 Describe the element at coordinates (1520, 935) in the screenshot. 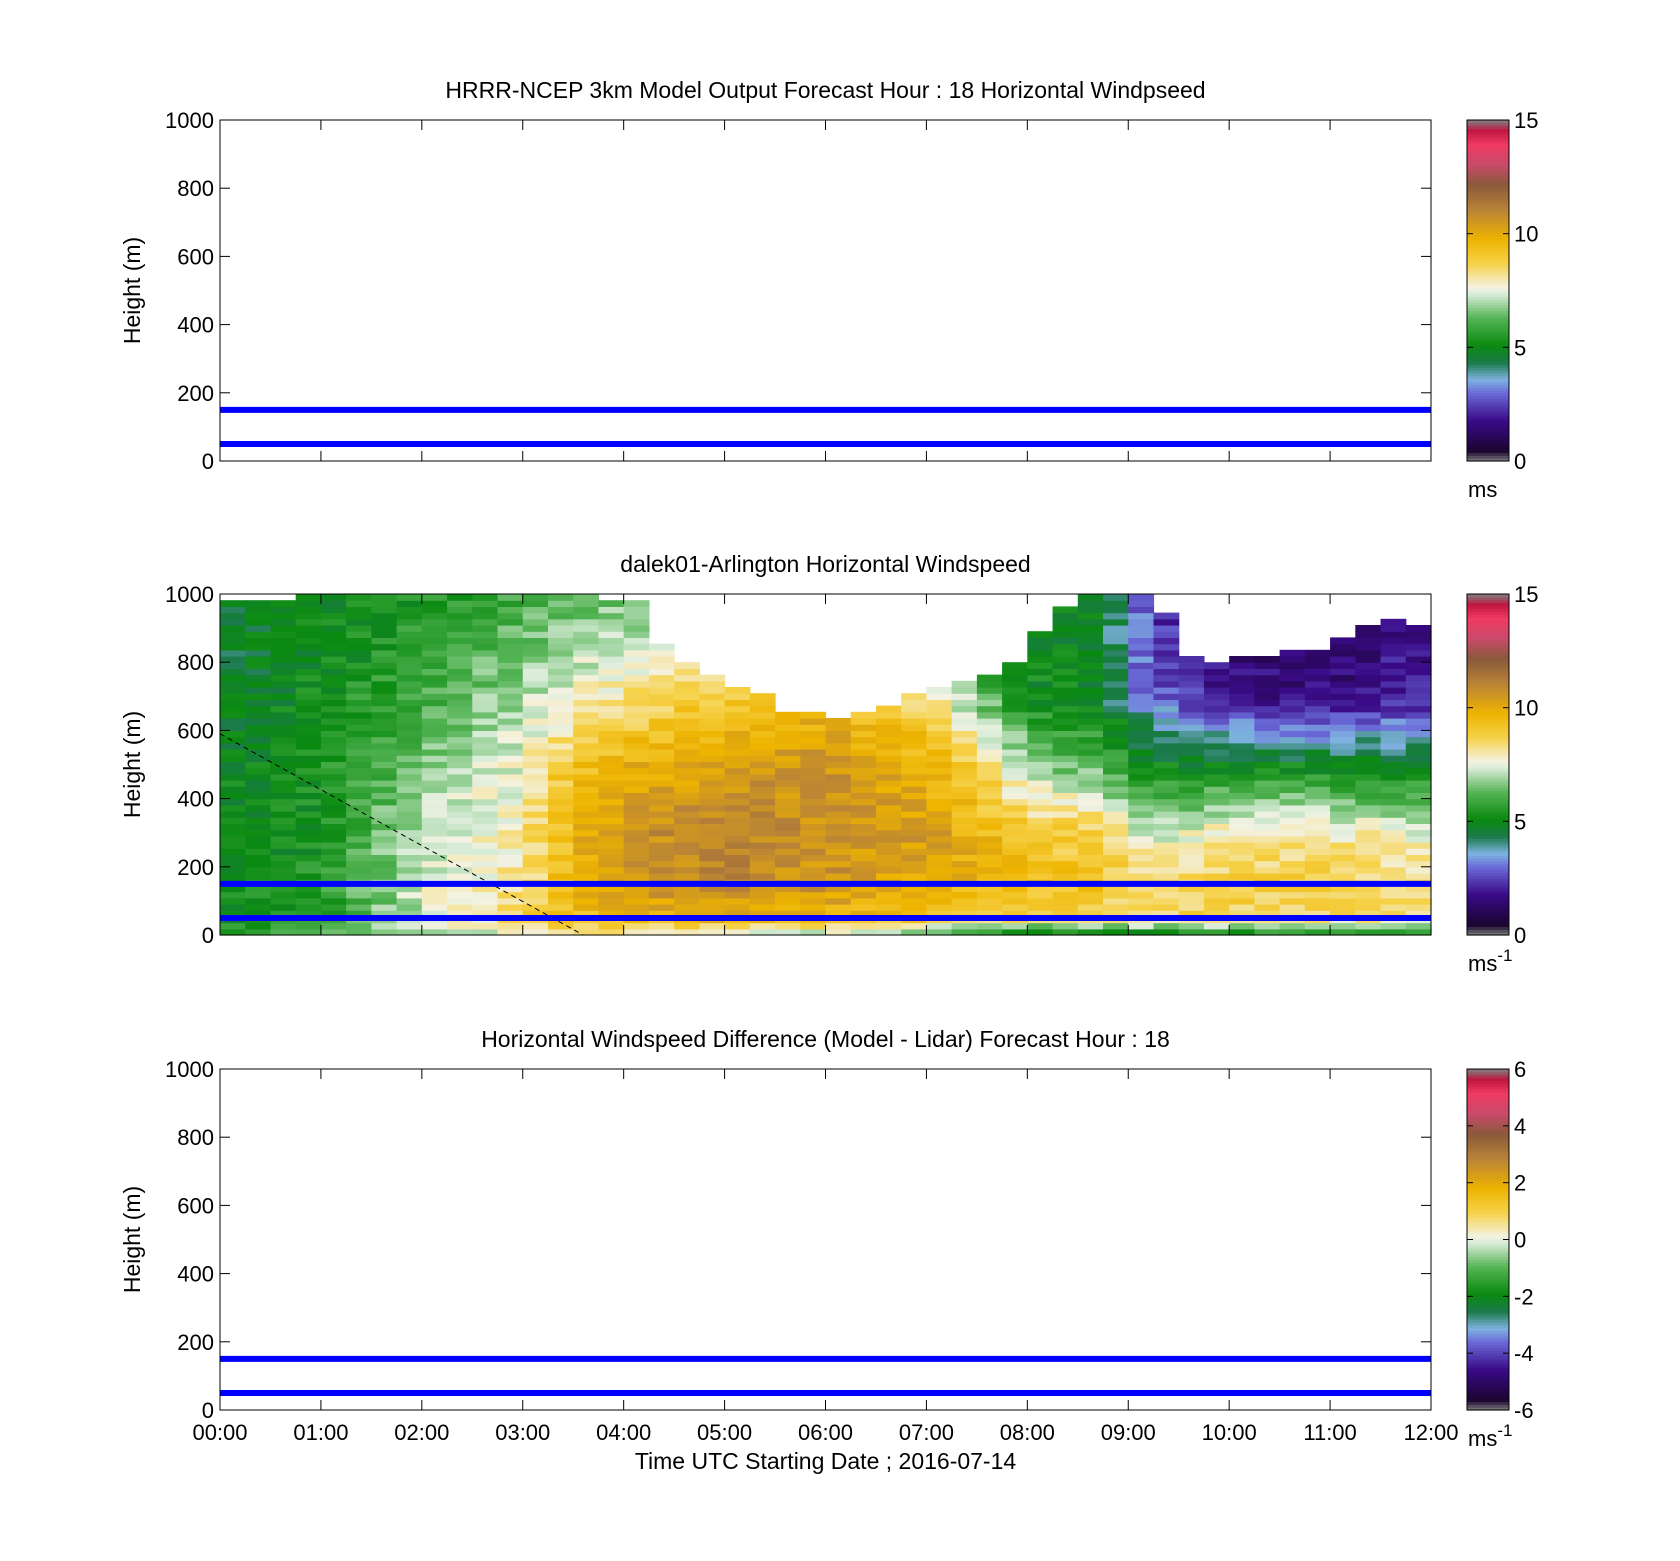

I see `colorbar-tick-label: 0` at that location.